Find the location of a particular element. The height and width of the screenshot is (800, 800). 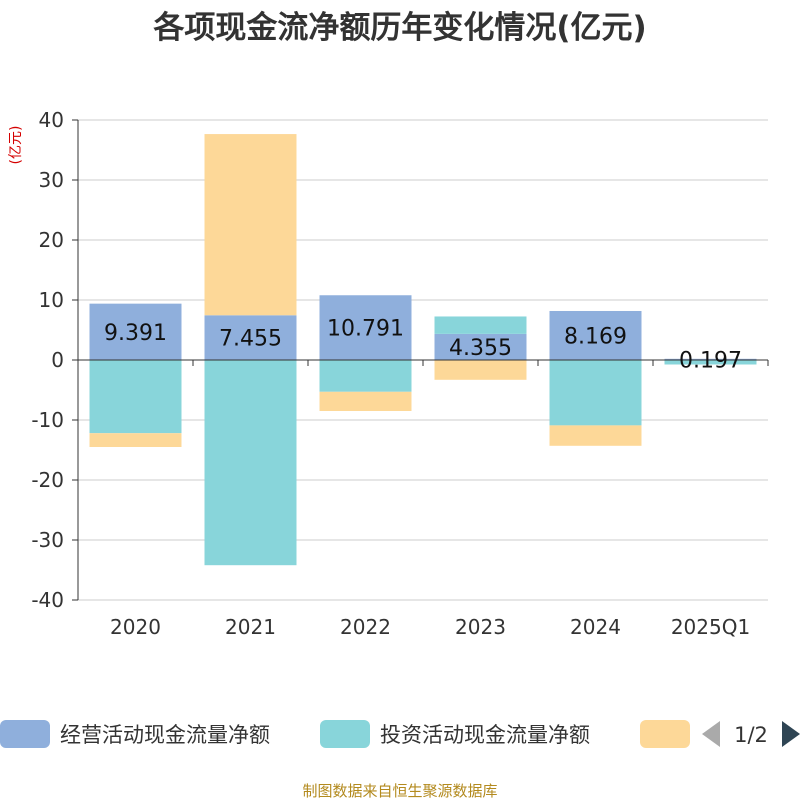

y-tick-label: 0 is located at coordinates (57, 360).